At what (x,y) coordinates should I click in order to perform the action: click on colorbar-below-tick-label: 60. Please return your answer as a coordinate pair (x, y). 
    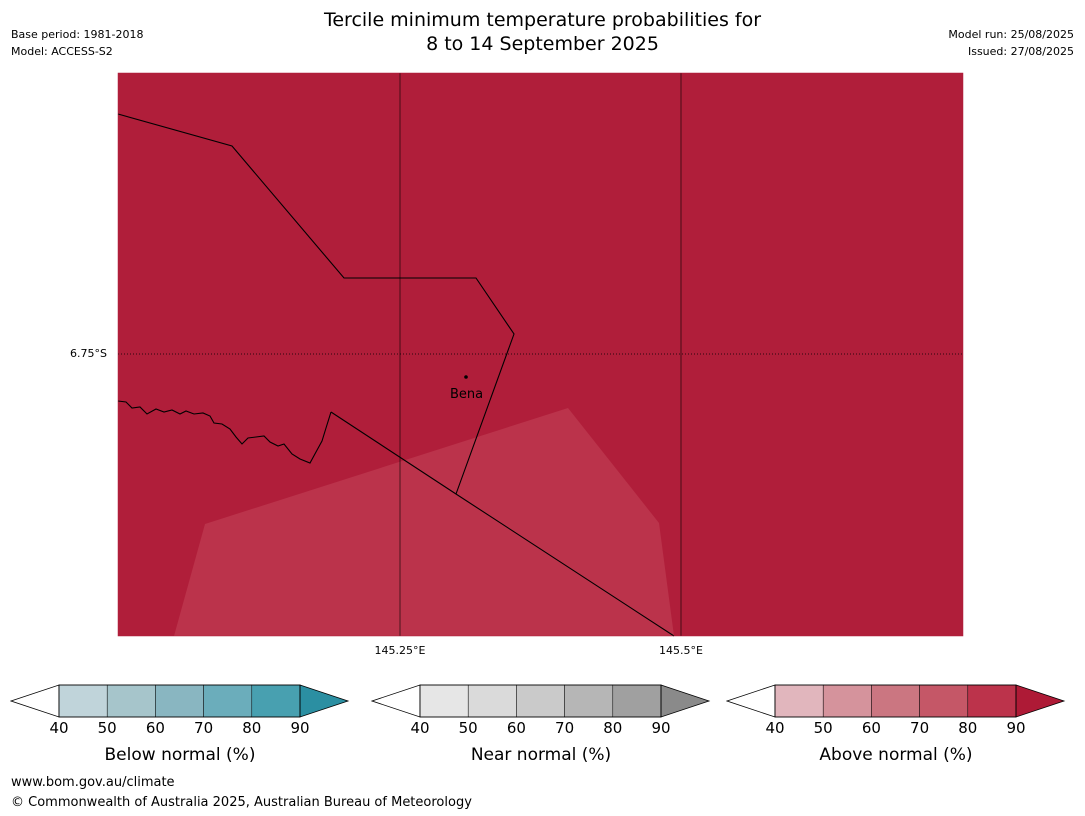
    Looking at the image, I should click on (155, 728).